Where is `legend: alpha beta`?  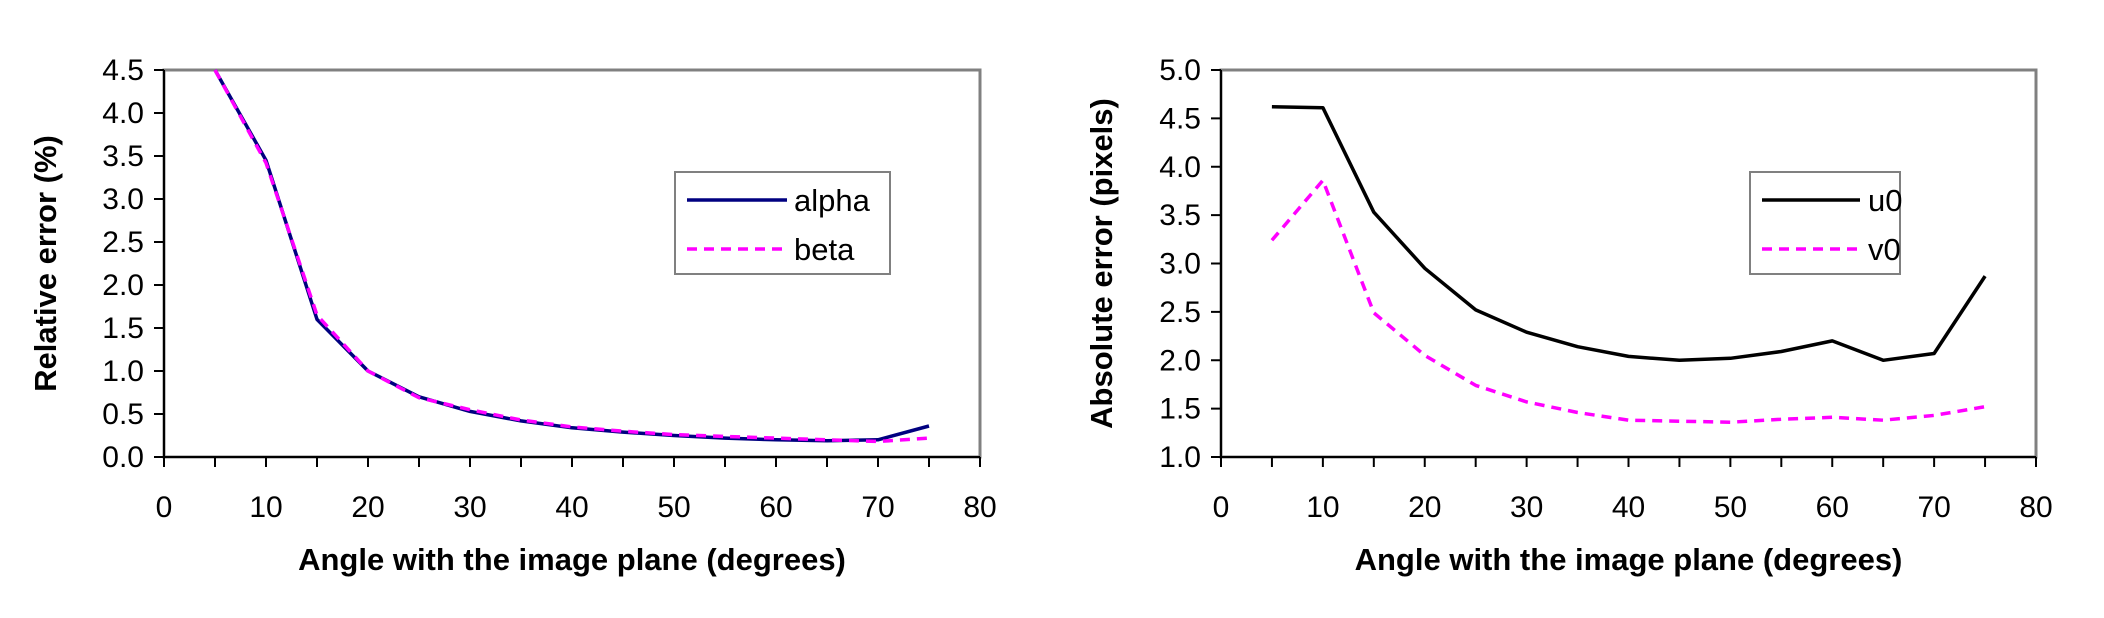 legend: alpha beta is located at coordinates (782, 223).